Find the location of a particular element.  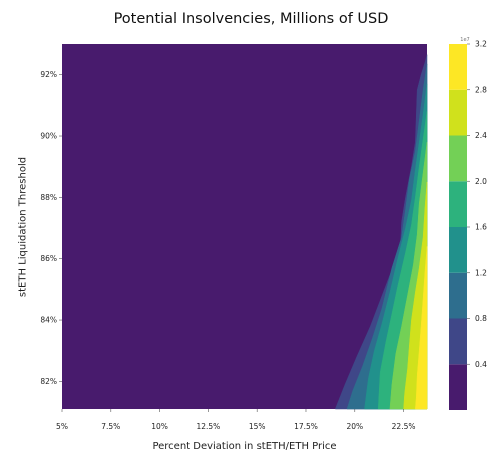

colorbar-scale-label: 1e7 is located at coordinates (464, 40).